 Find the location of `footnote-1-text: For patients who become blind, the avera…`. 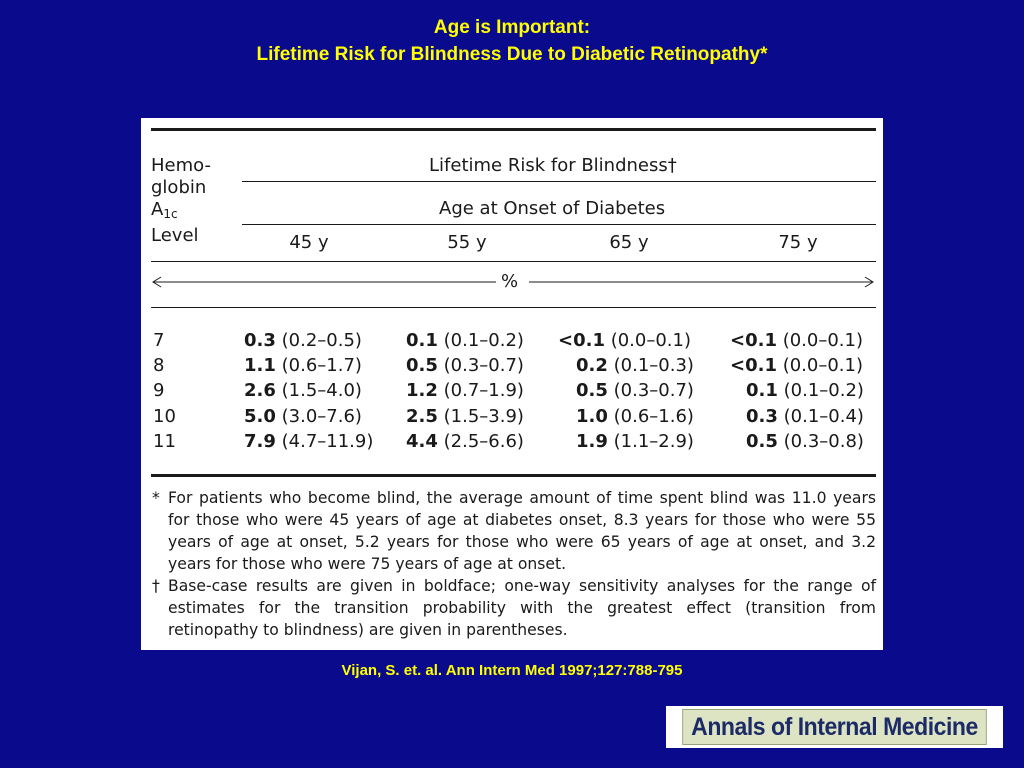

footnote-1-text: For patients who become blind, the avera… is located at coordinates (522, 531).